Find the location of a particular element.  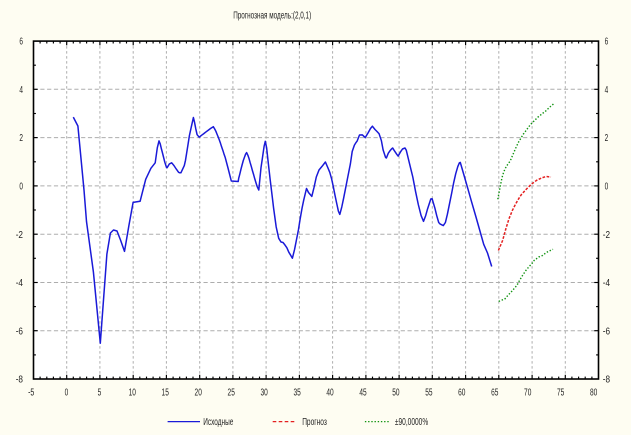

svg-text: 65 is located at coordinates (495, 393).